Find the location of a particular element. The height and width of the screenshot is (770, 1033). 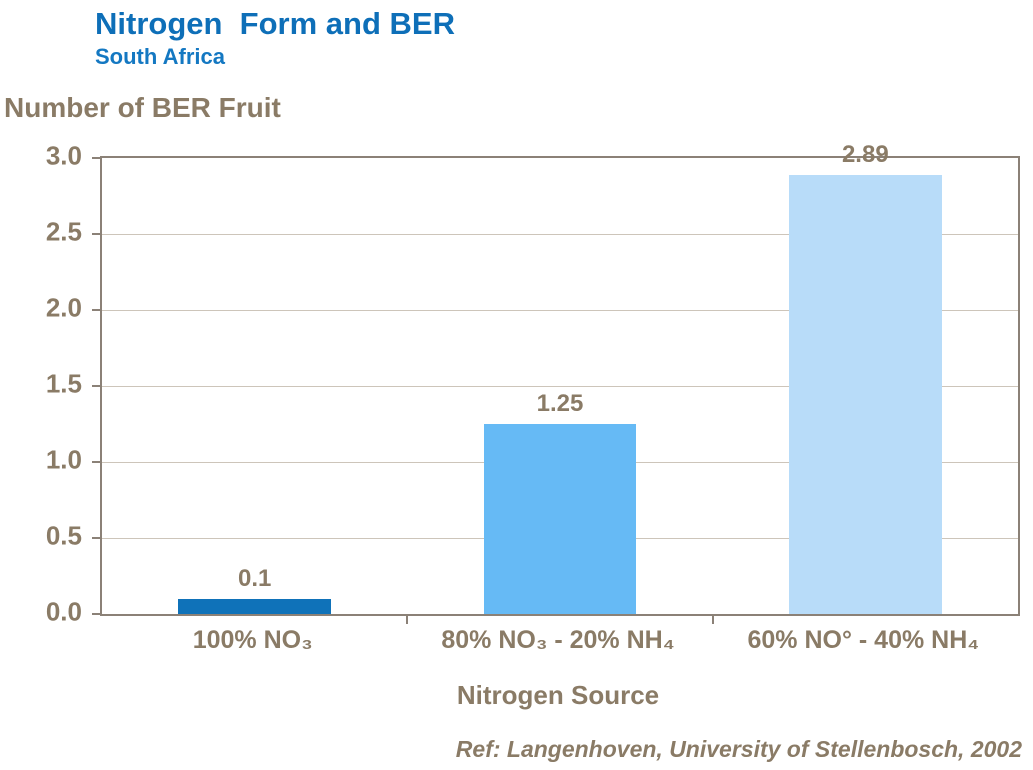

category-label: 80% NO₃ - 20% NH₄ is located at coordinates (558, 640).